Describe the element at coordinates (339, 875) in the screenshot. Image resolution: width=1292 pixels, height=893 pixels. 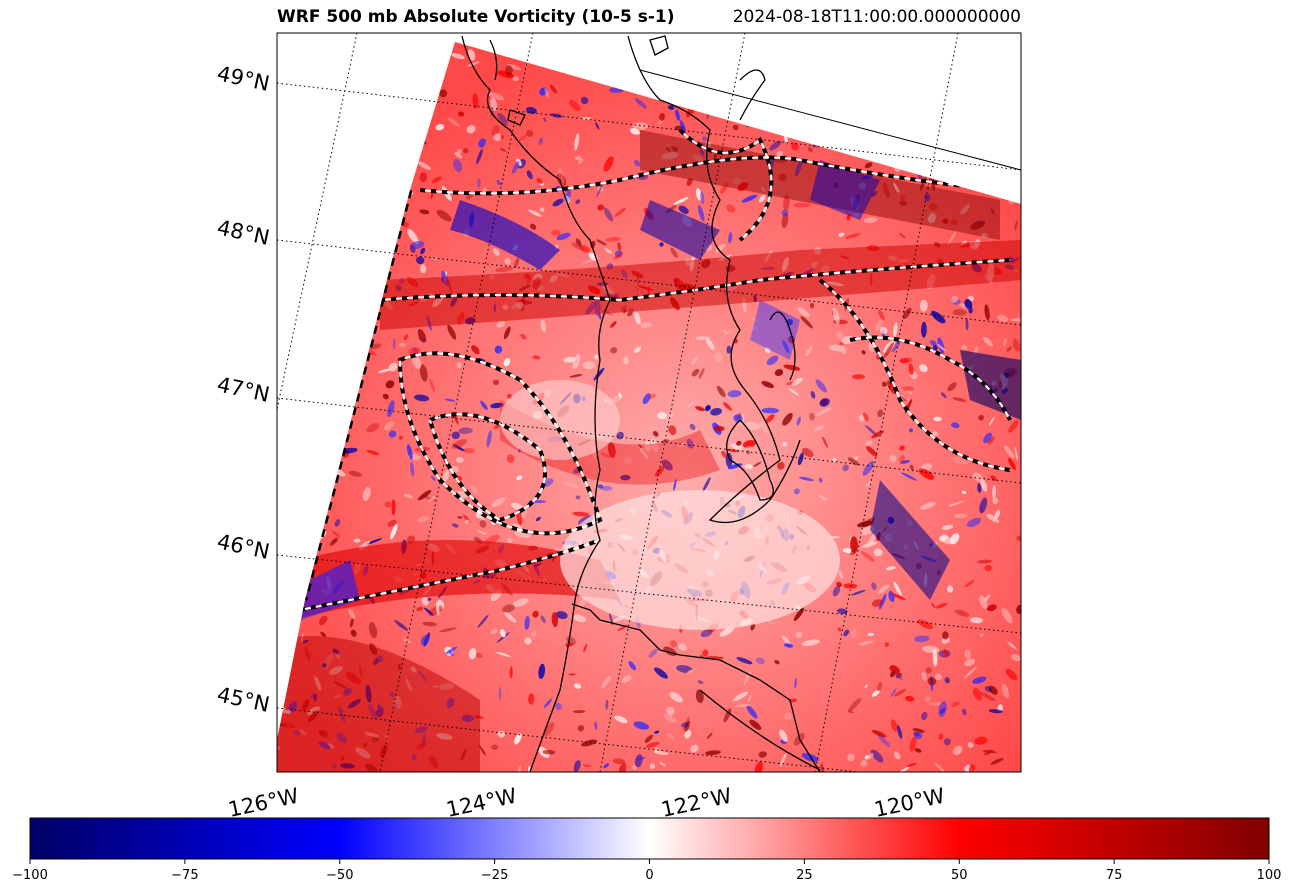
I see `colorbar-tick-label: −50` at that location.